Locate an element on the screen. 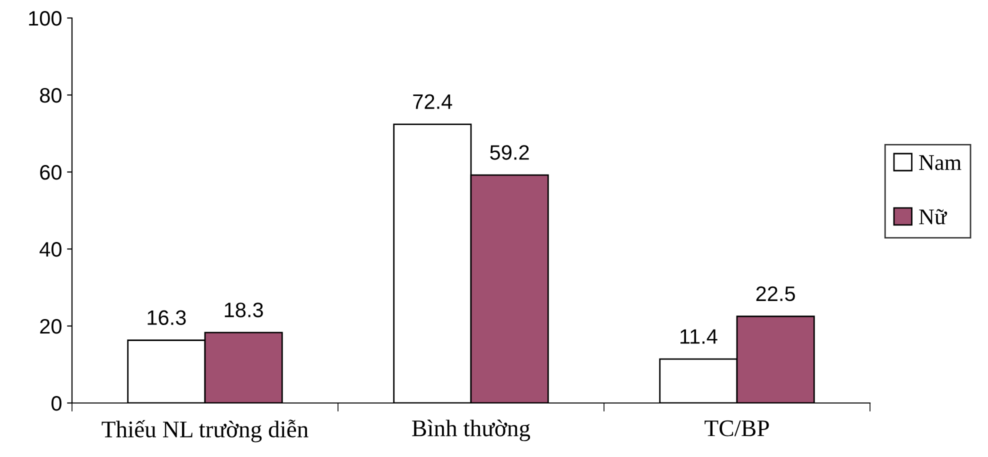  data-label: 18.3 is located at coordinates (243, 310).